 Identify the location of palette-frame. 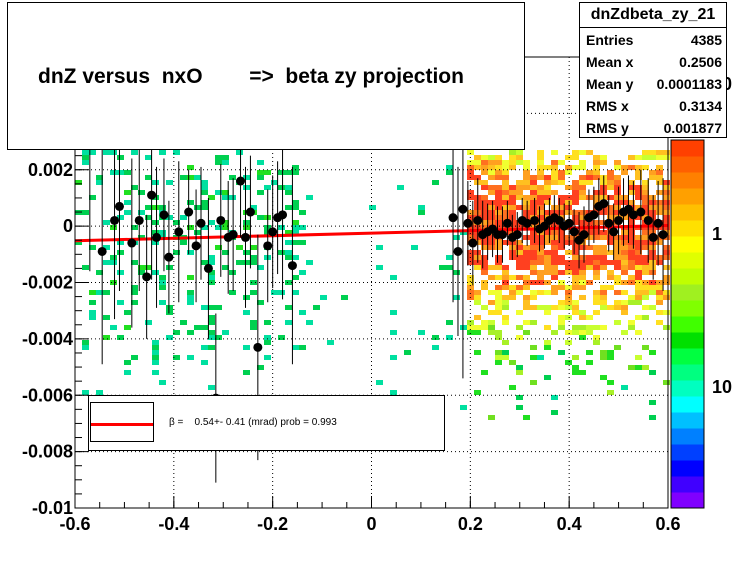
(687, 324).